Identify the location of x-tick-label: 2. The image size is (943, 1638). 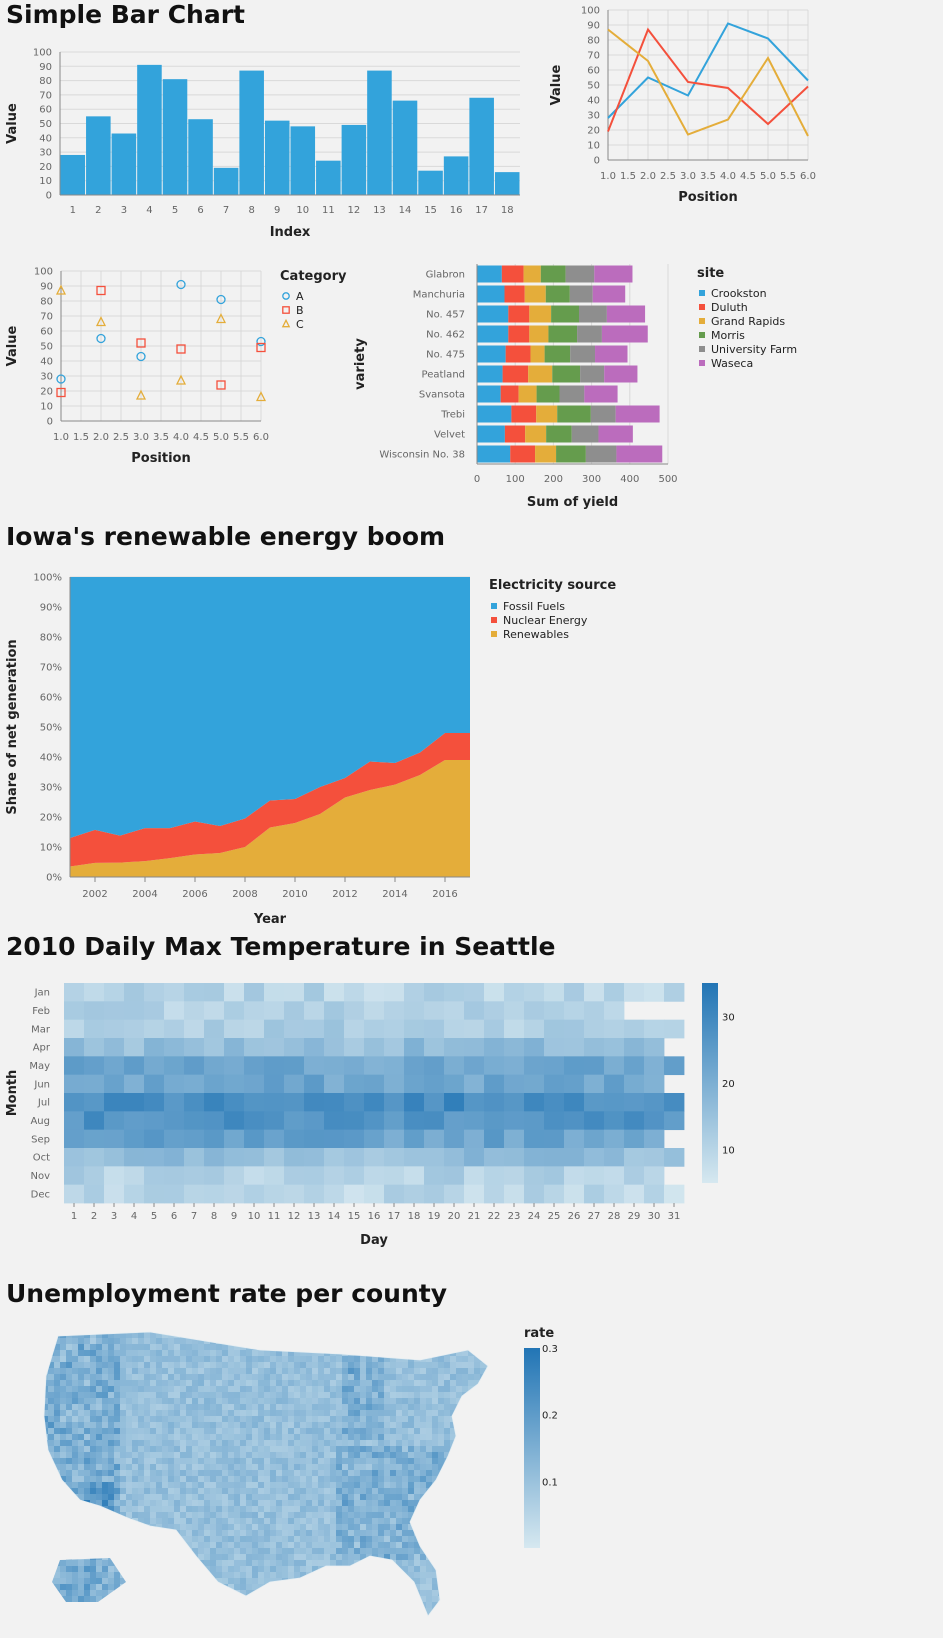
(98, 210).